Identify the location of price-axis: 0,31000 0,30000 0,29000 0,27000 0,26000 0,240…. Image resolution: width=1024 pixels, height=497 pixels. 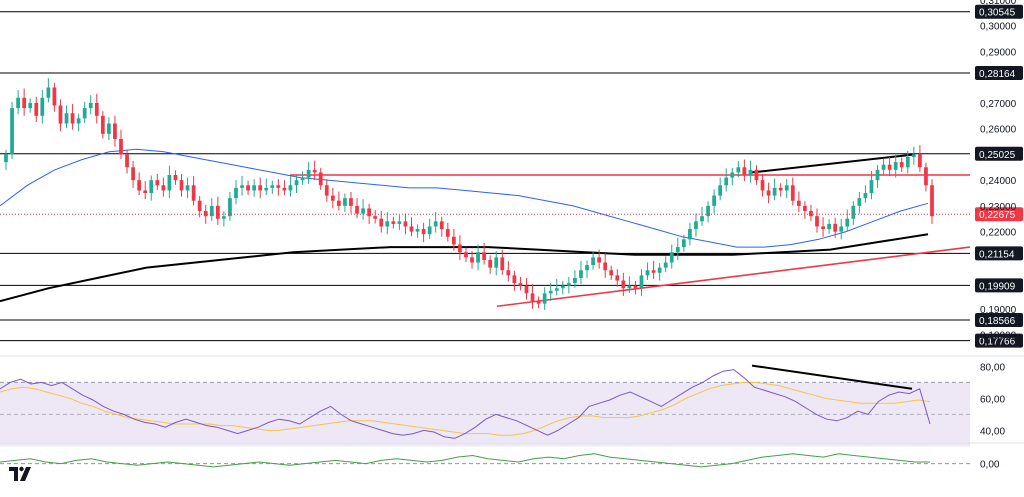
(998, 171).